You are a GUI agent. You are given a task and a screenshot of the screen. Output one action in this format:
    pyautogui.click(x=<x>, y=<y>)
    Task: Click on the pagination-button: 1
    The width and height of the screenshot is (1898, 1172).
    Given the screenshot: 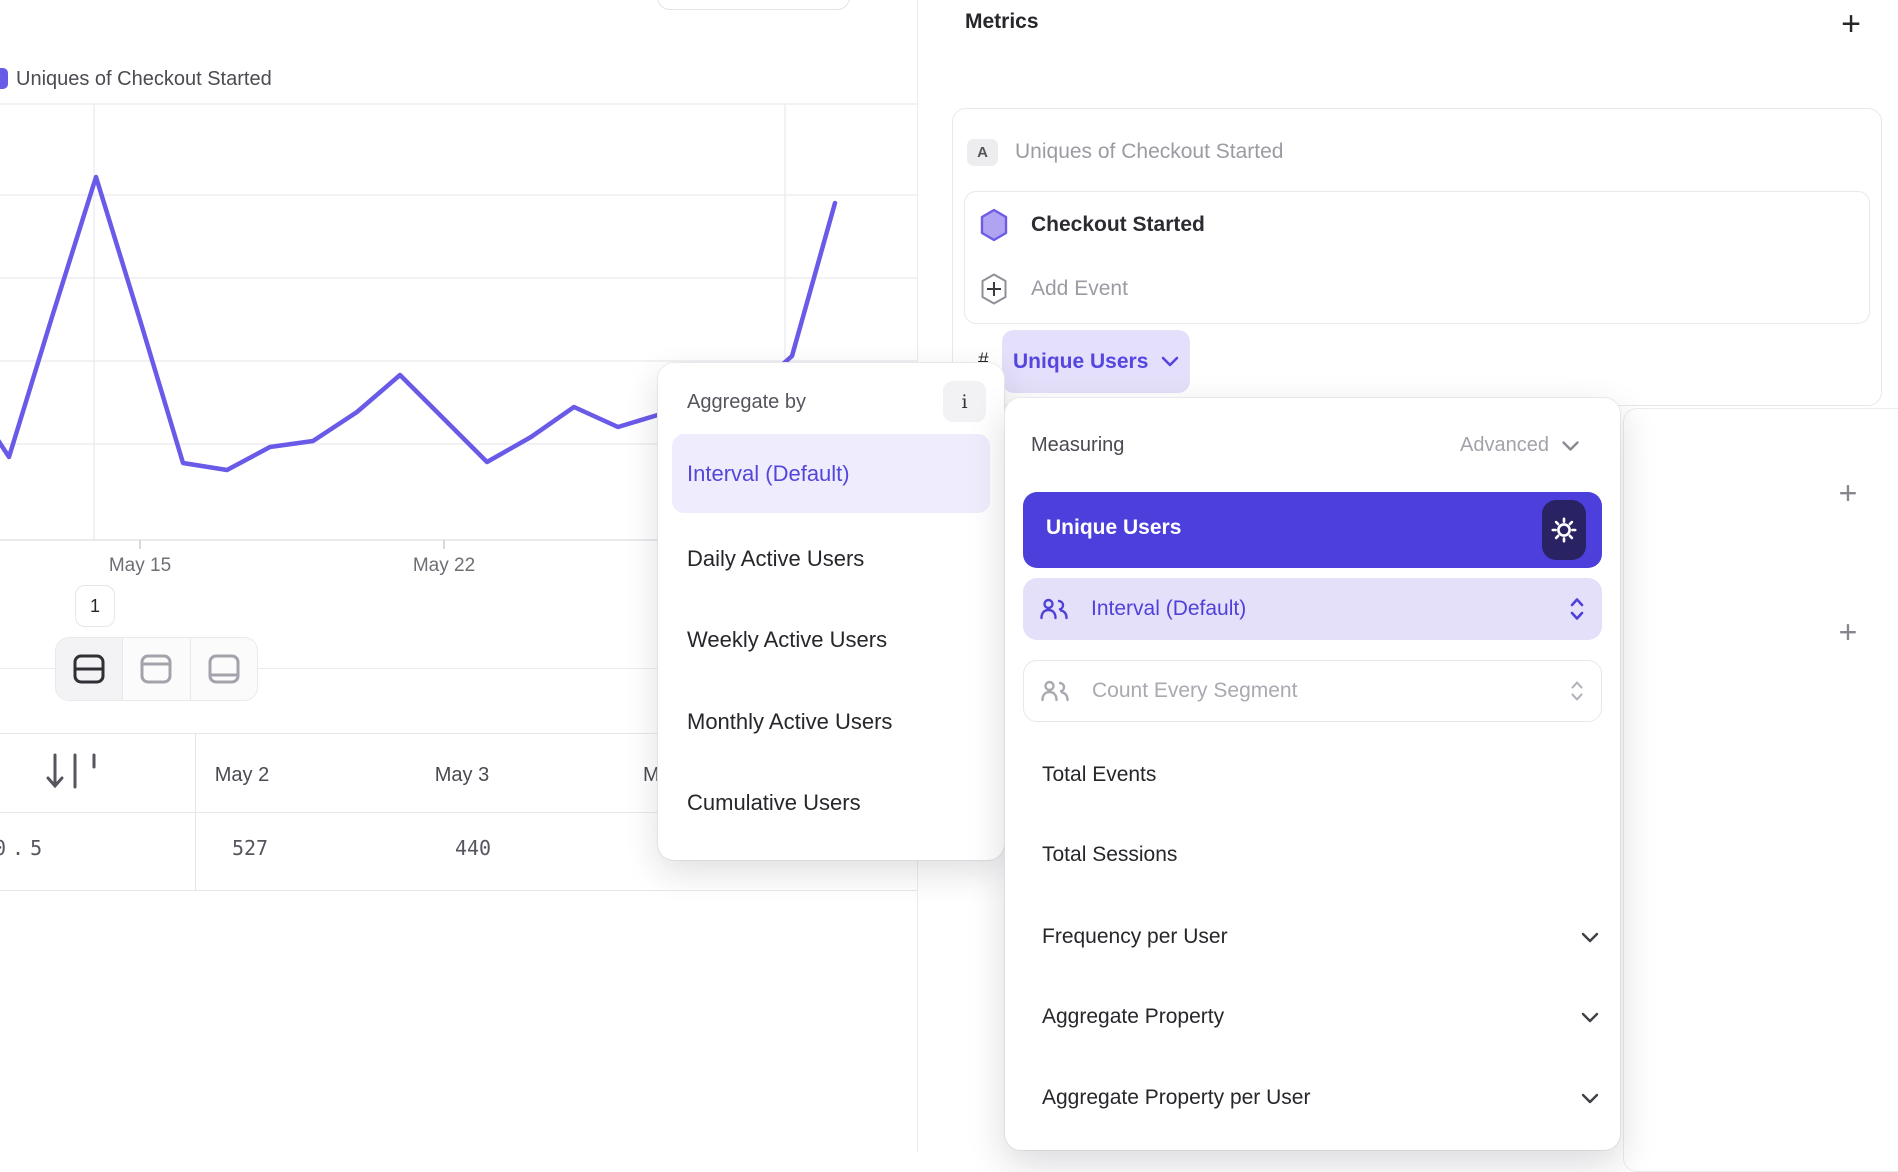 What is the action you would take?
    pyautogui.click(x=95, y=606)
    